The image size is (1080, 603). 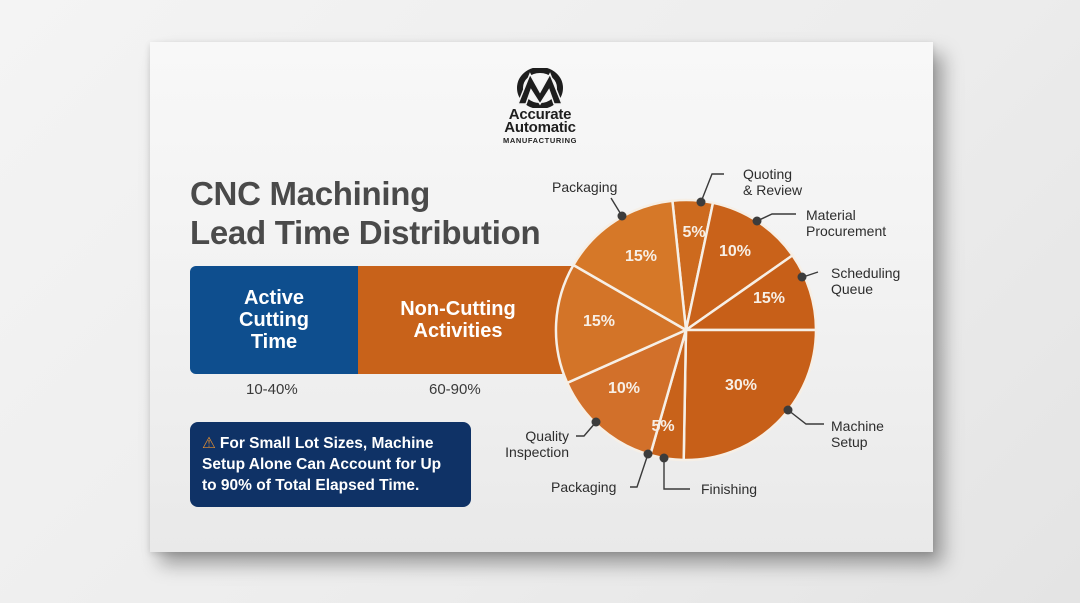 What do you see at coordinates (849, 442) in the screenshot?
I see `label-machine-line2: Setup` at bounding box center [849, 442].